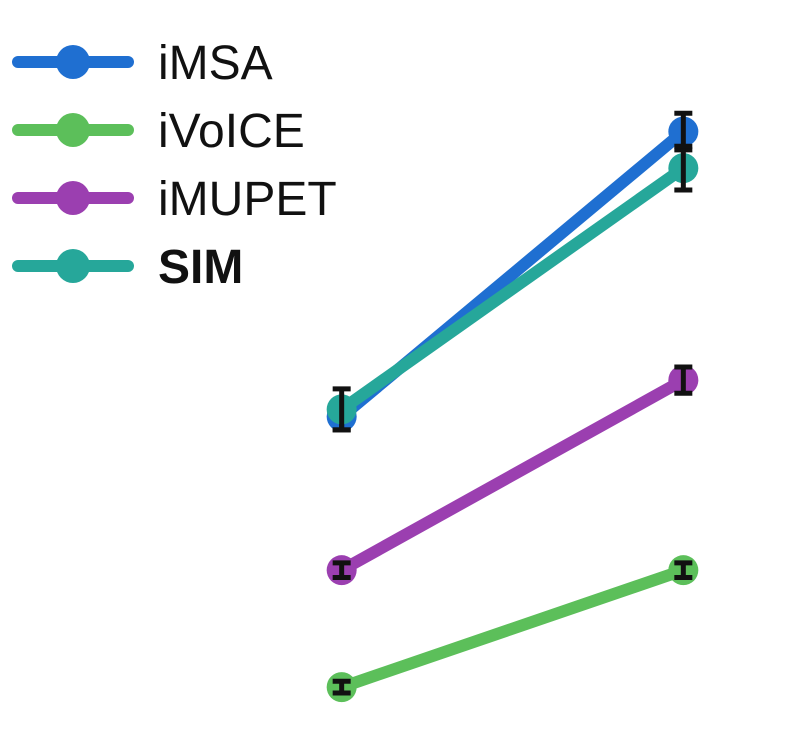 The image size is (800, 731). What do you see at coordinates (73, 266) in the screenshot?
I see `legend-marker-sim` at bounding box center [73, 266].